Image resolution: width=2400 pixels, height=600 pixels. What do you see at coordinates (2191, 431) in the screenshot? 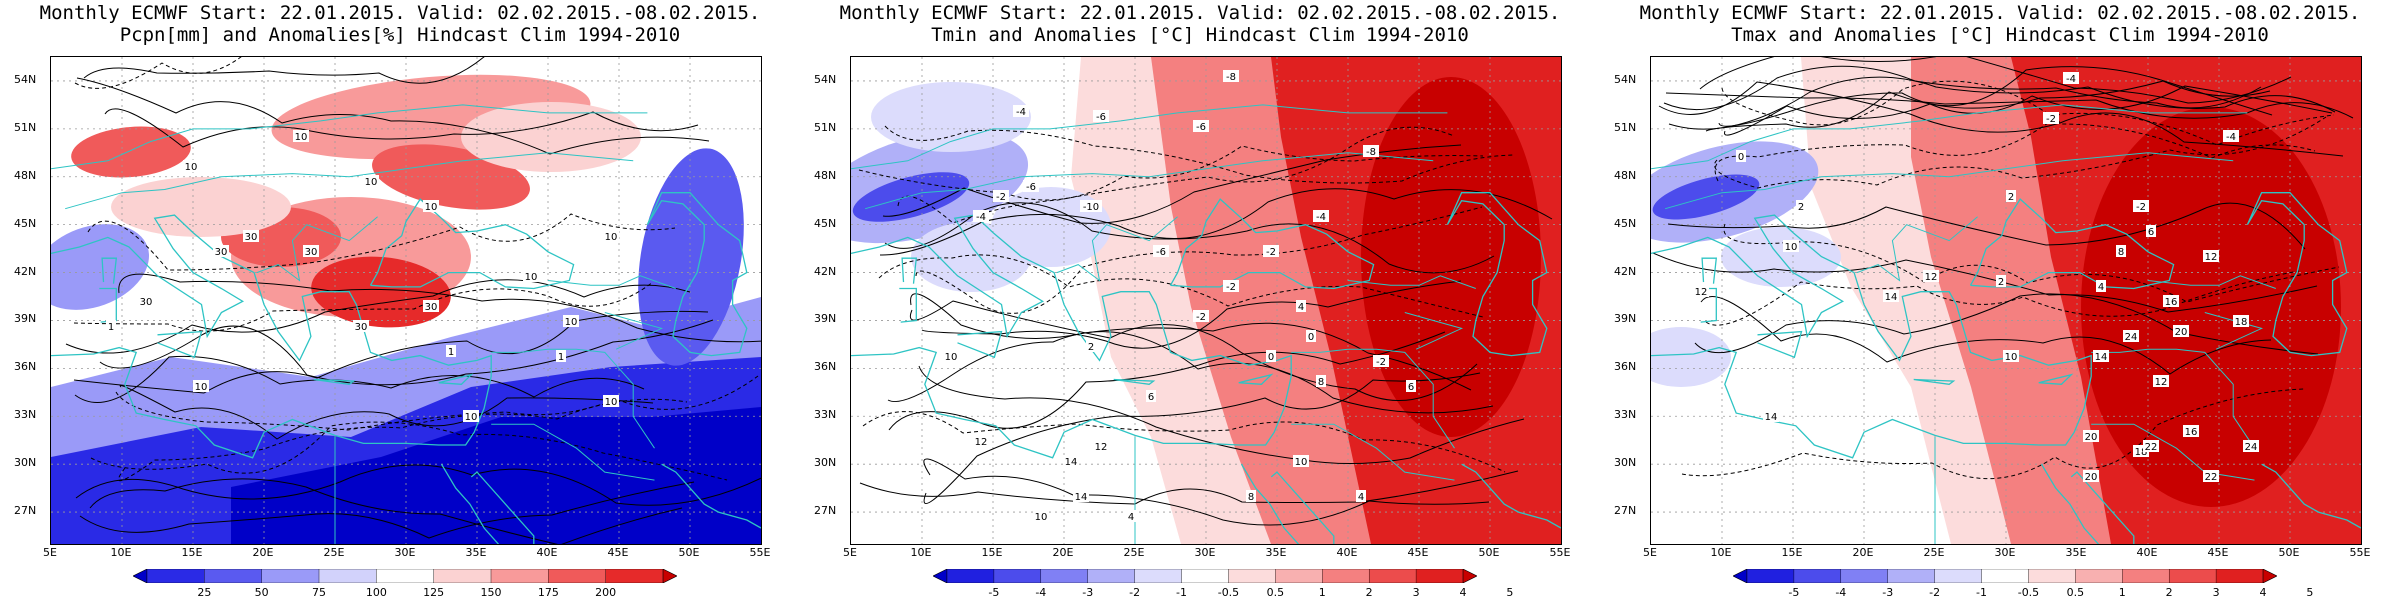
I see `contour-label: 16` at bounding box center [2191, 431].